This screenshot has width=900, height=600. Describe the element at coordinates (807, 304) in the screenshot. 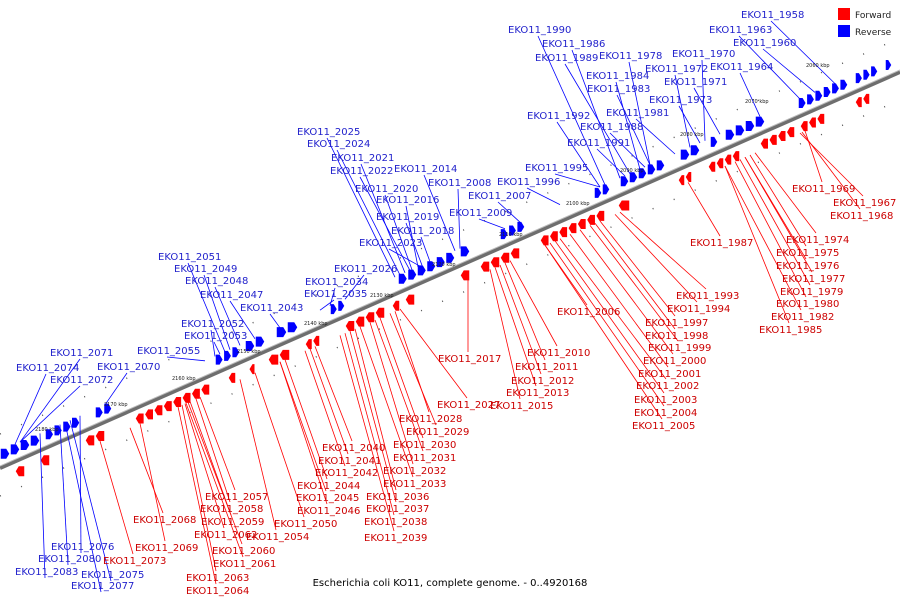

I see `forward-gene-label: EKO11_1980` at that location.